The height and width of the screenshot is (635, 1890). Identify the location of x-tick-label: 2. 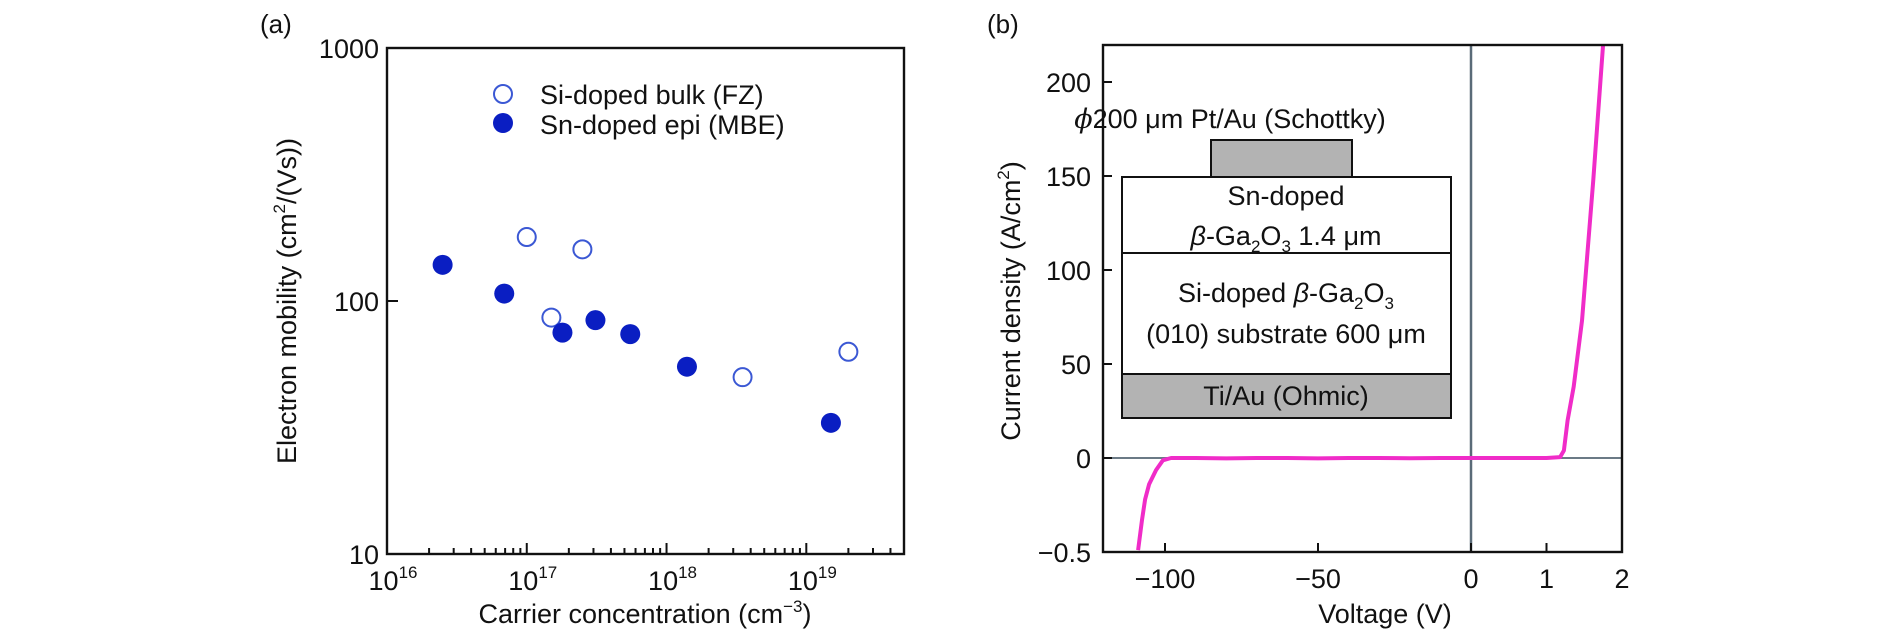
(1621, 579).